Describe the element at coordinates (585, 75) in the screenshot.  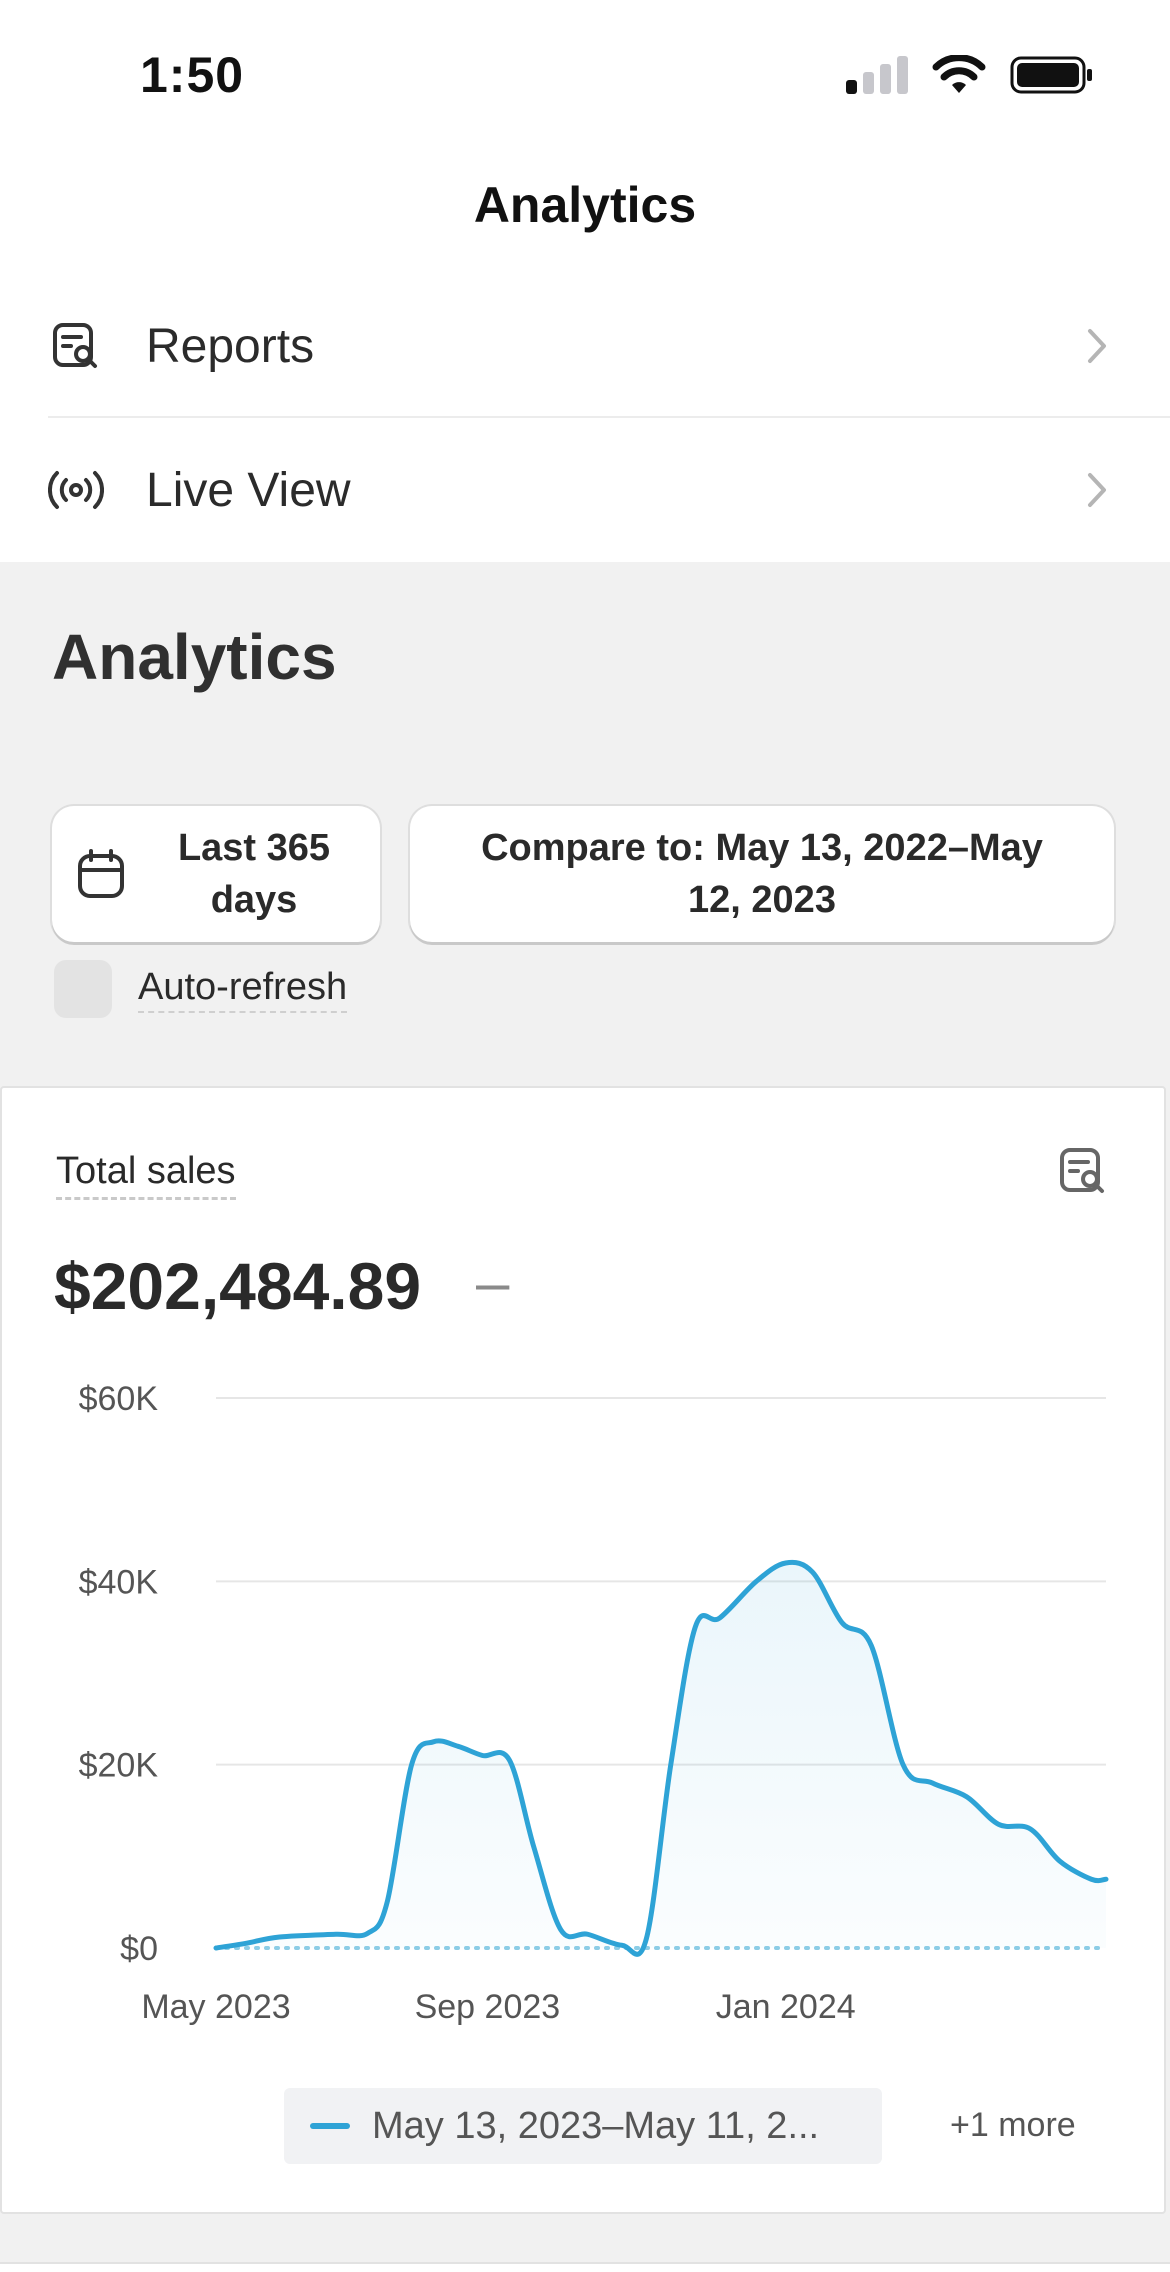
I see `status-bar: 1:50` at that location.